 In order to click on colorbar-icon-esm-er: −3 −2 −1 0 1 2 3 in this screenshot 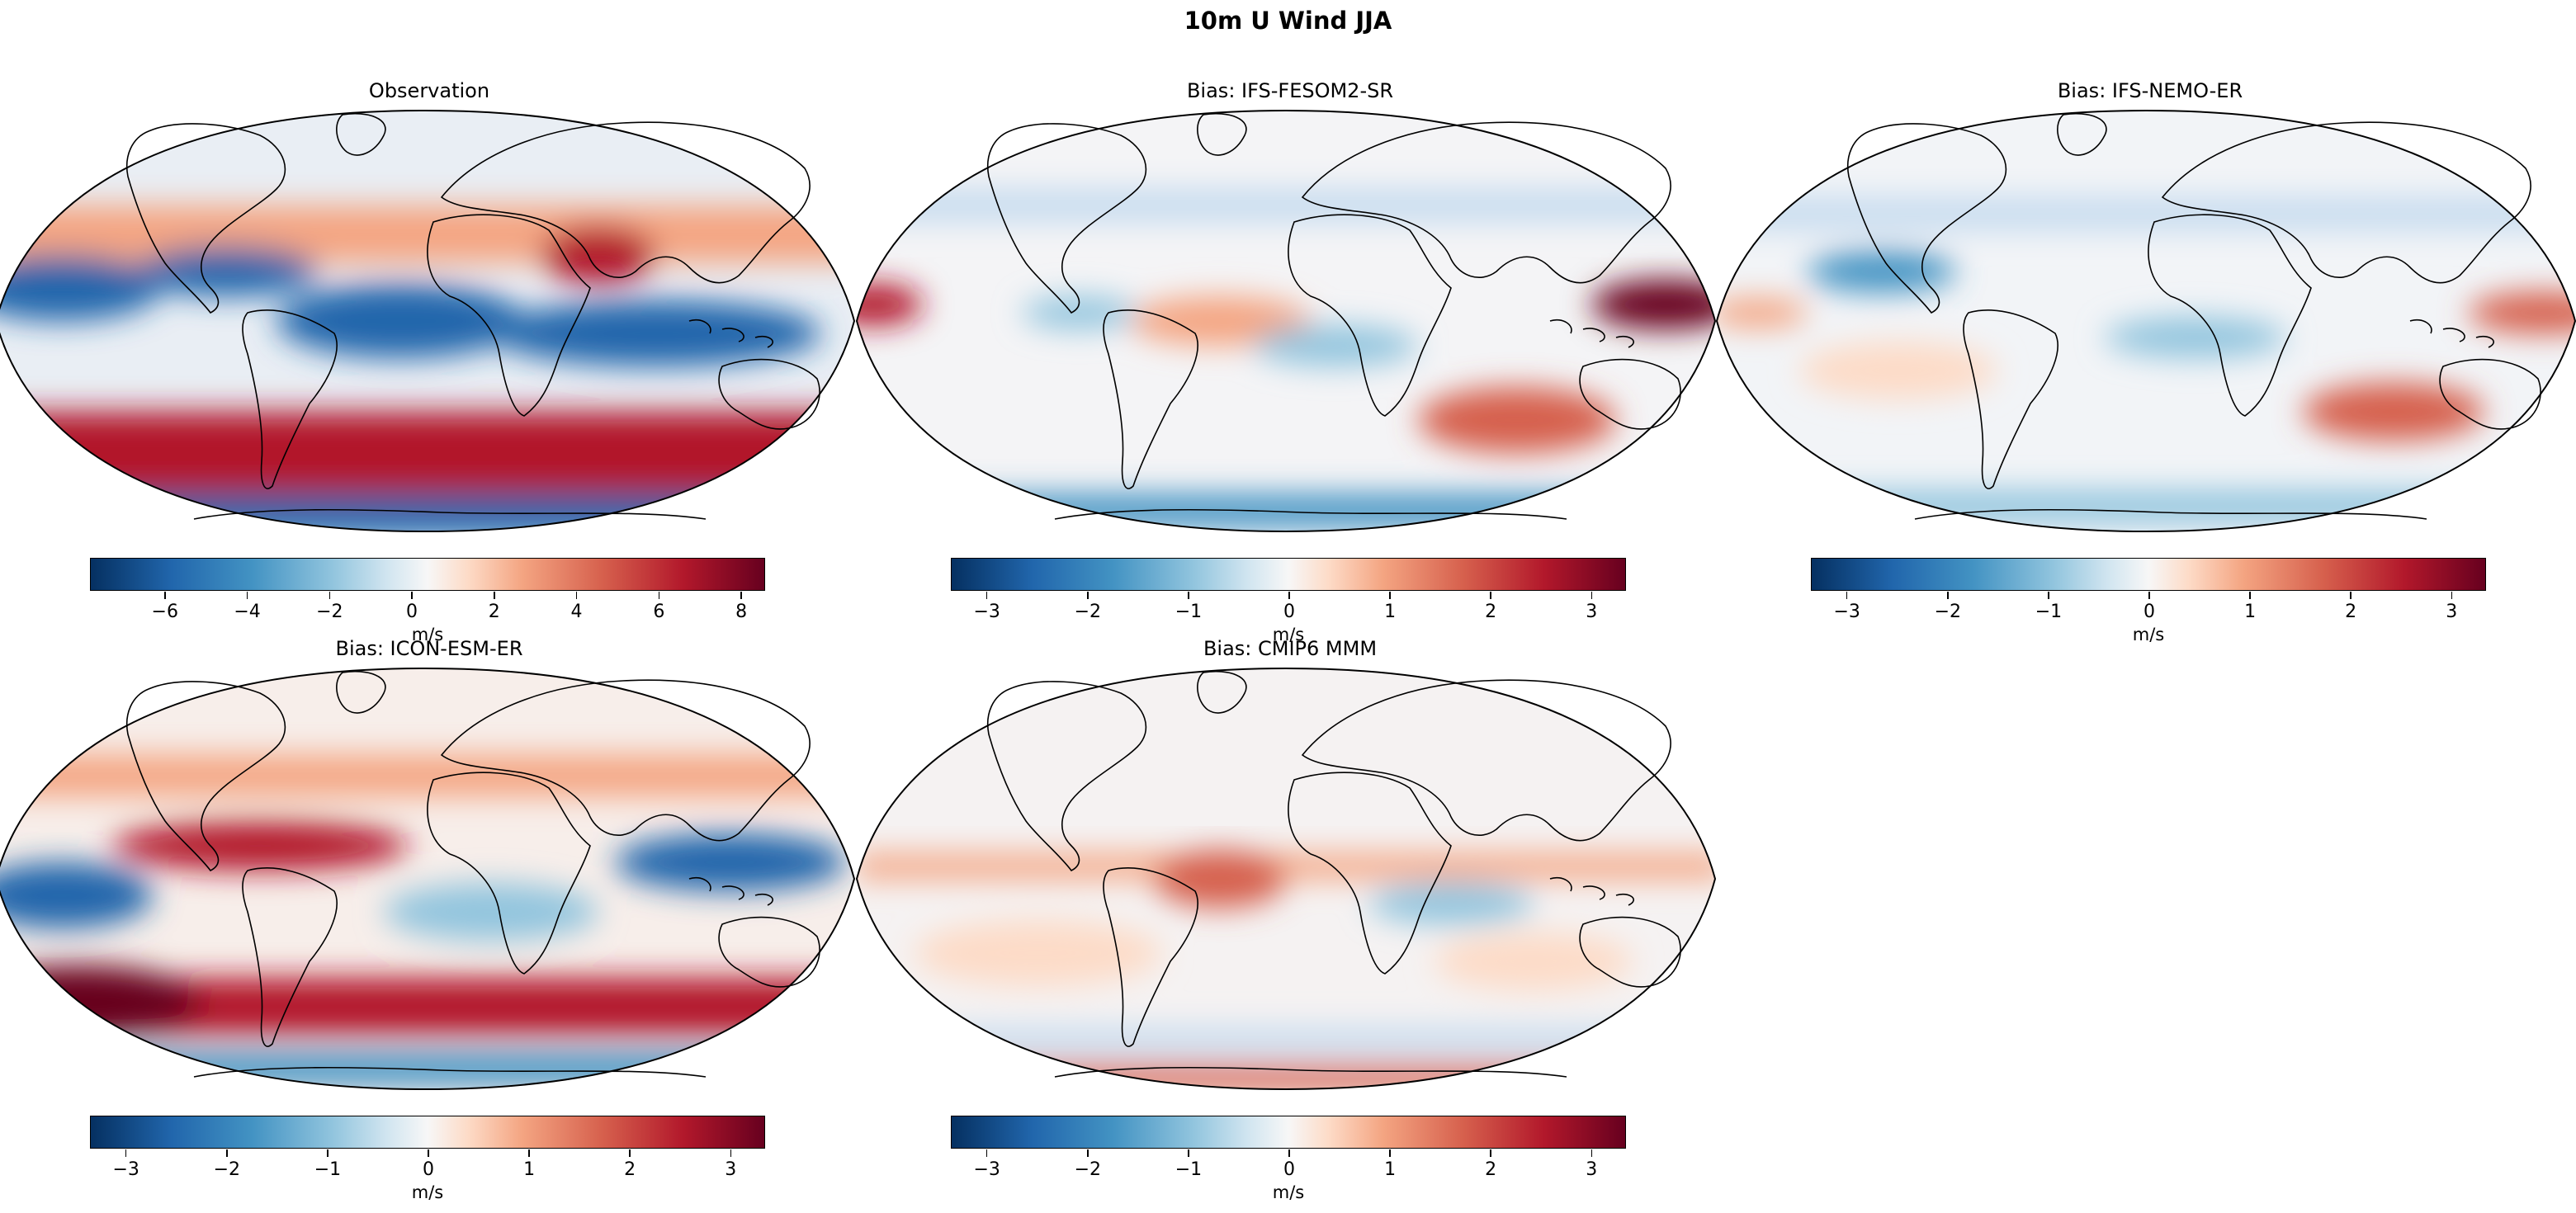, I will do `click(427, 1148)`.